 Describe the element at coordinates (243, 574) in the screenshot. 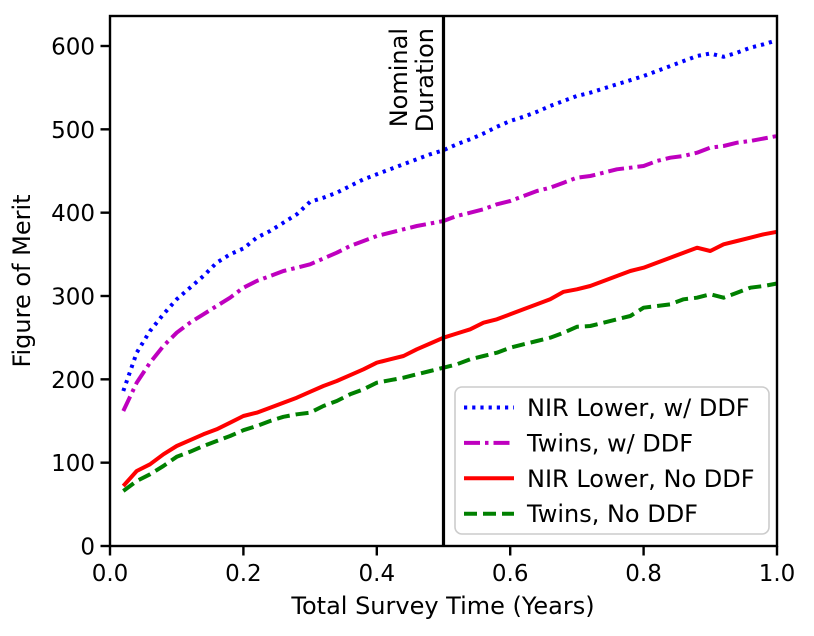

I see `x-tick-label: 0.2` at that location.